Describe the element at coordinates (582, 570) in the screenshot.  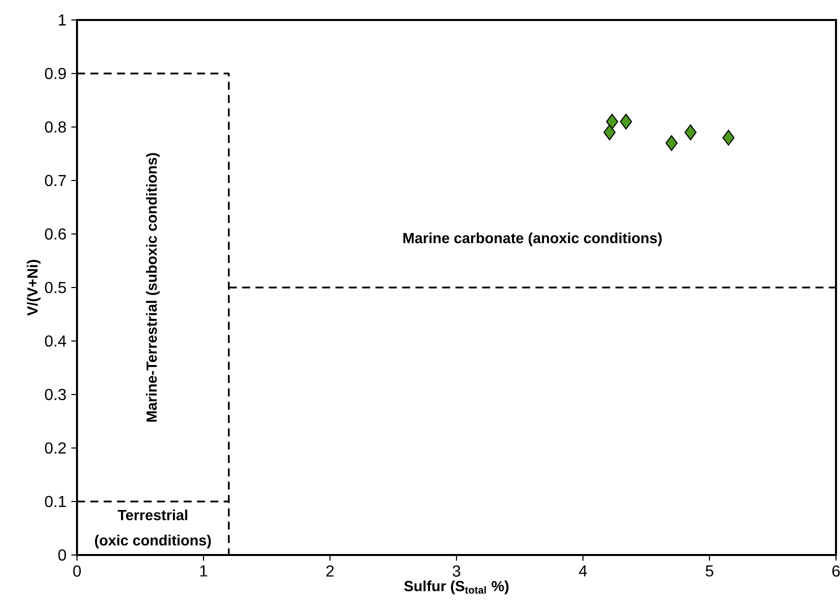
I see `x-tick-label: 4` at that location.